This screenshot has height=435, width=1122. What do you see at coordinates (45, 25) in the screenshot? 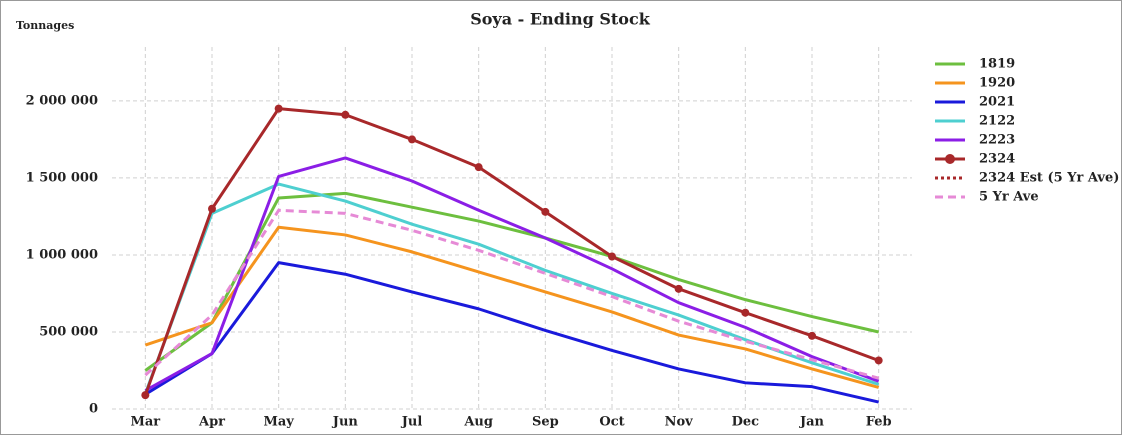
I see `y-axis-label: Tonnages` at bounding box center [45, 25].